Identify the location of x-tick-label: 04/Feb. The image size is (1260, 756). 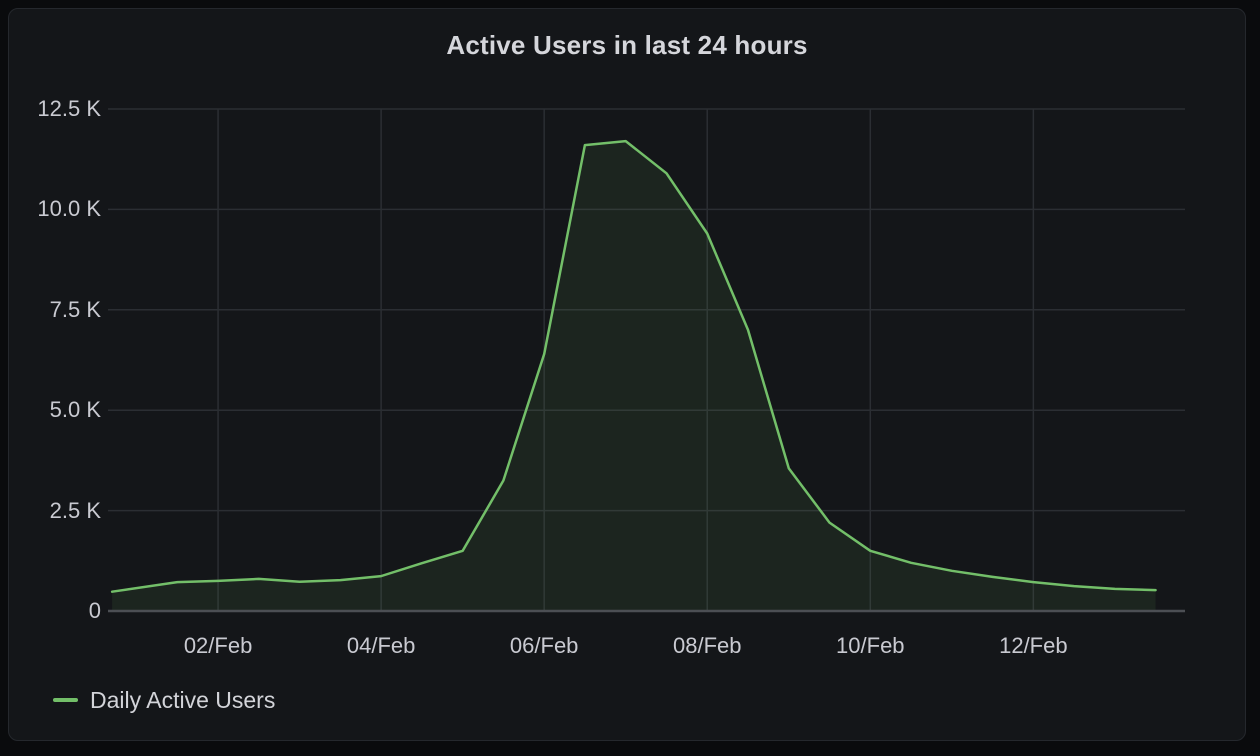
(381, 645).